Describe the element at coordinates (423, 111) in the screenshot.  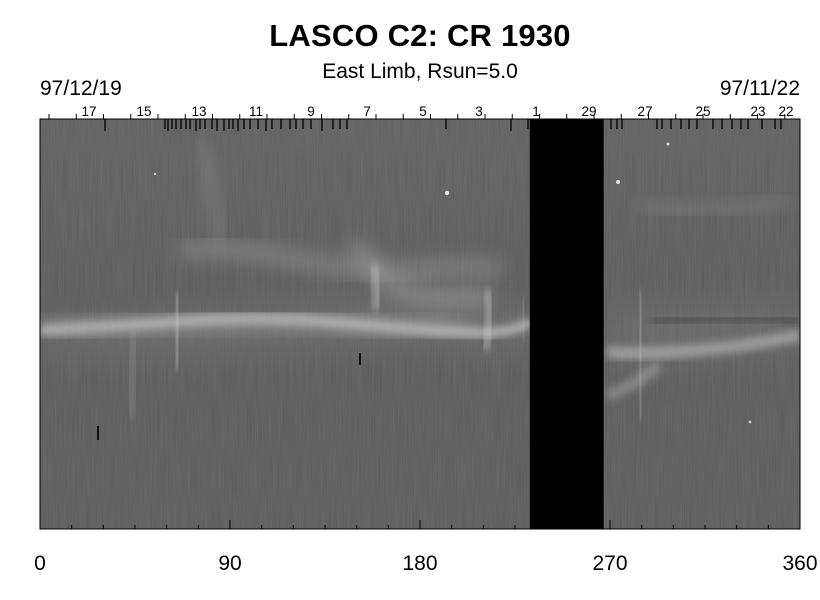
I see `day-label: 5` at that location.